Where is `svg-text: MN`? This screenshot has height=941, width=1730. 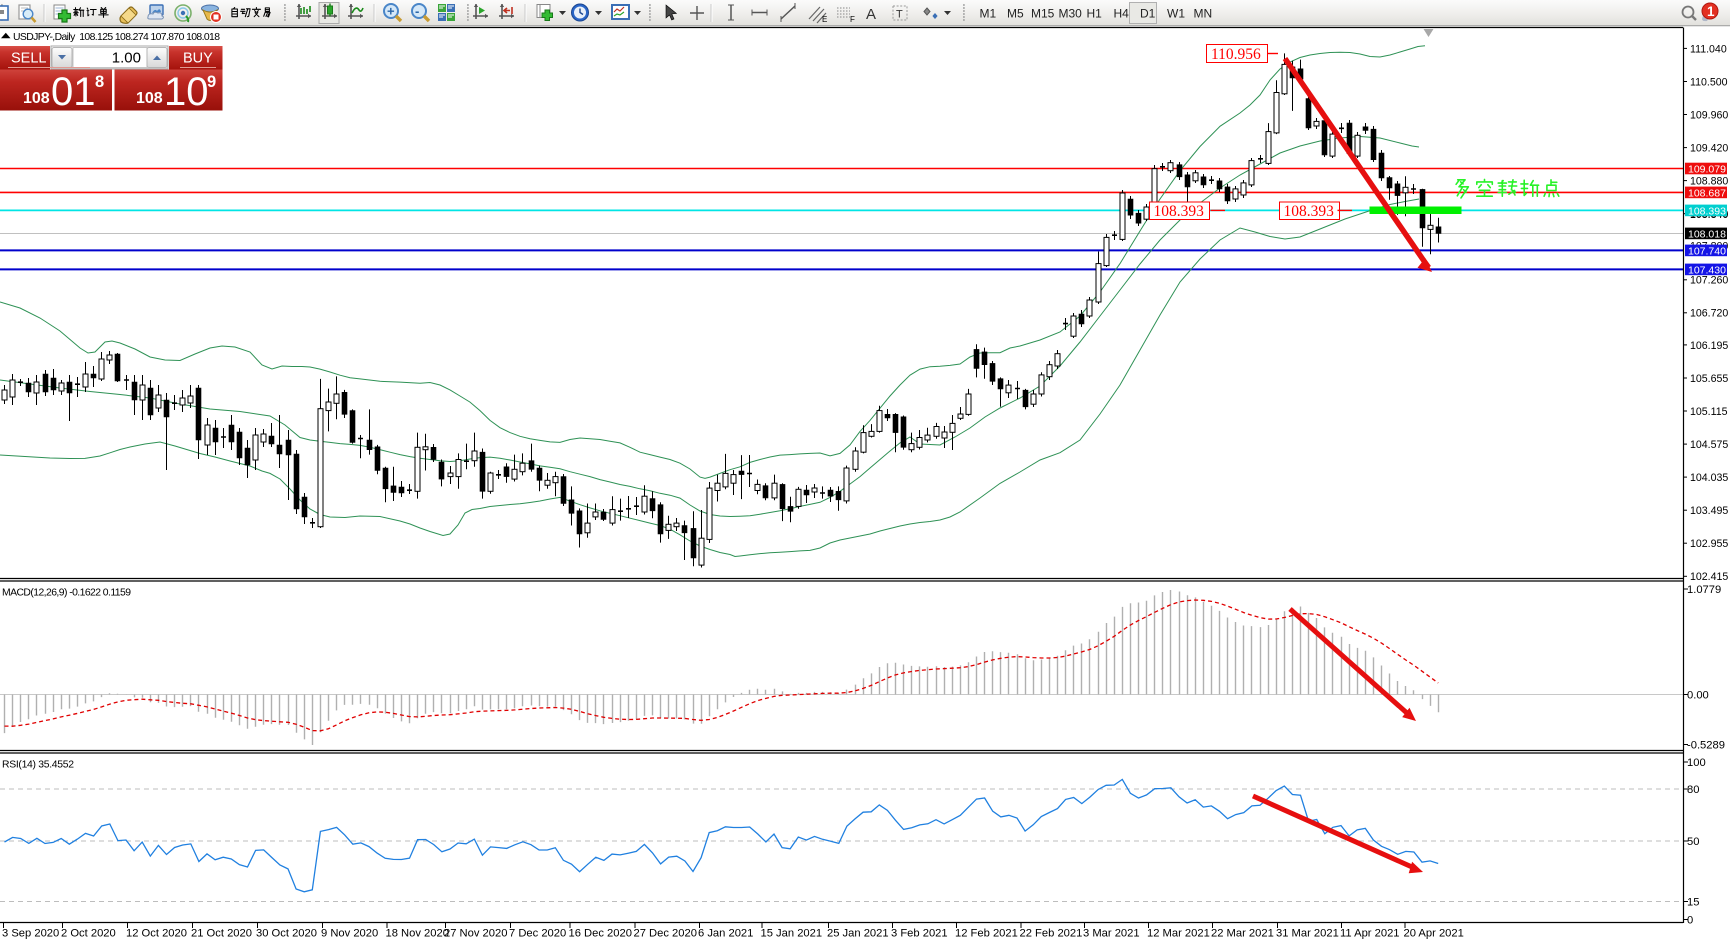
svg-text: MN is located at coordinates (1203, 14).